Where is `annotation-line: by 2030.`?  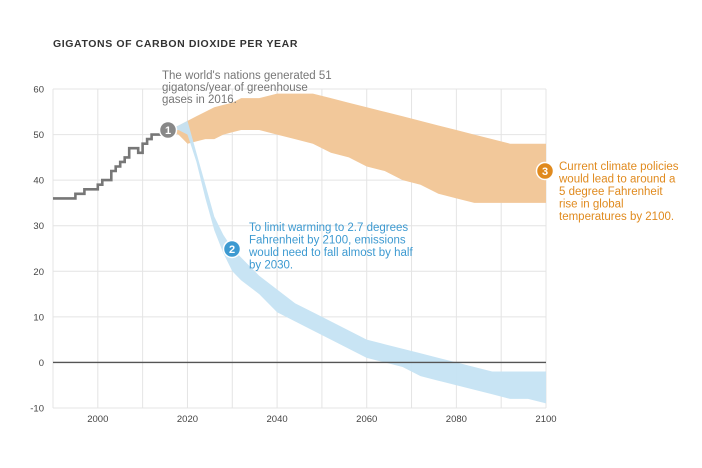 annotation-line: by 2030. is located at coordinates (271, 266).